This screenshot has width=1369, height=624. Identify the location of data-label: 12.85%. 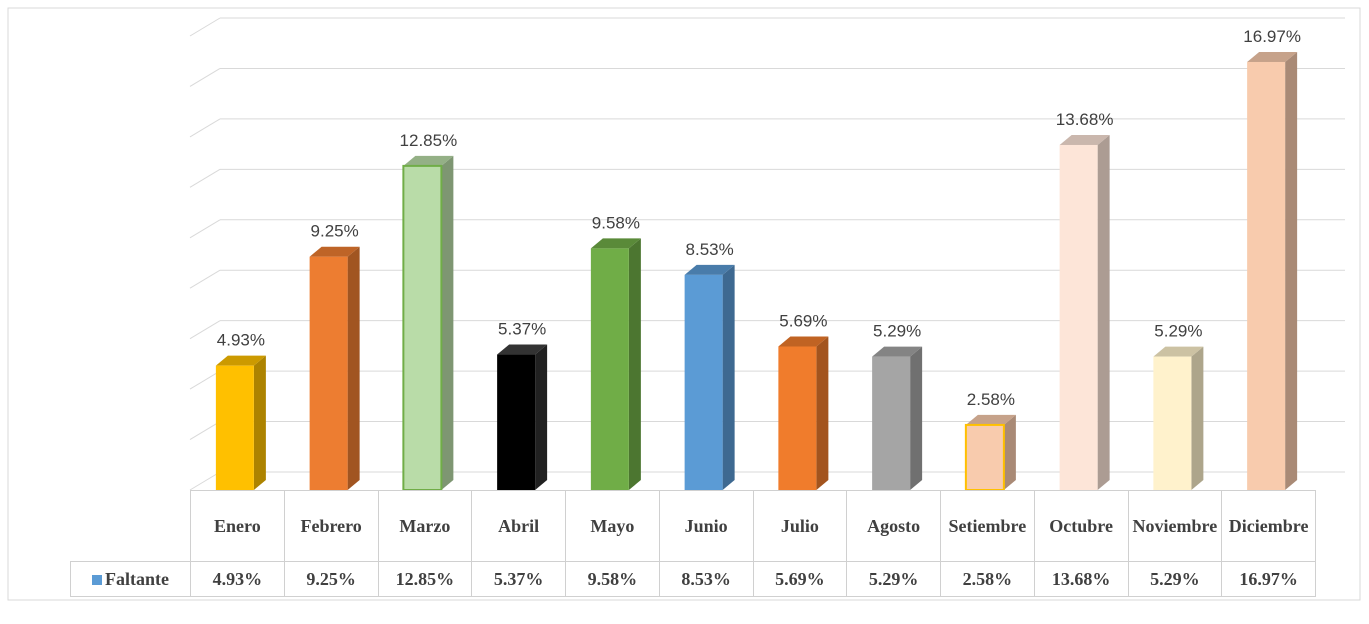
(429, 140).